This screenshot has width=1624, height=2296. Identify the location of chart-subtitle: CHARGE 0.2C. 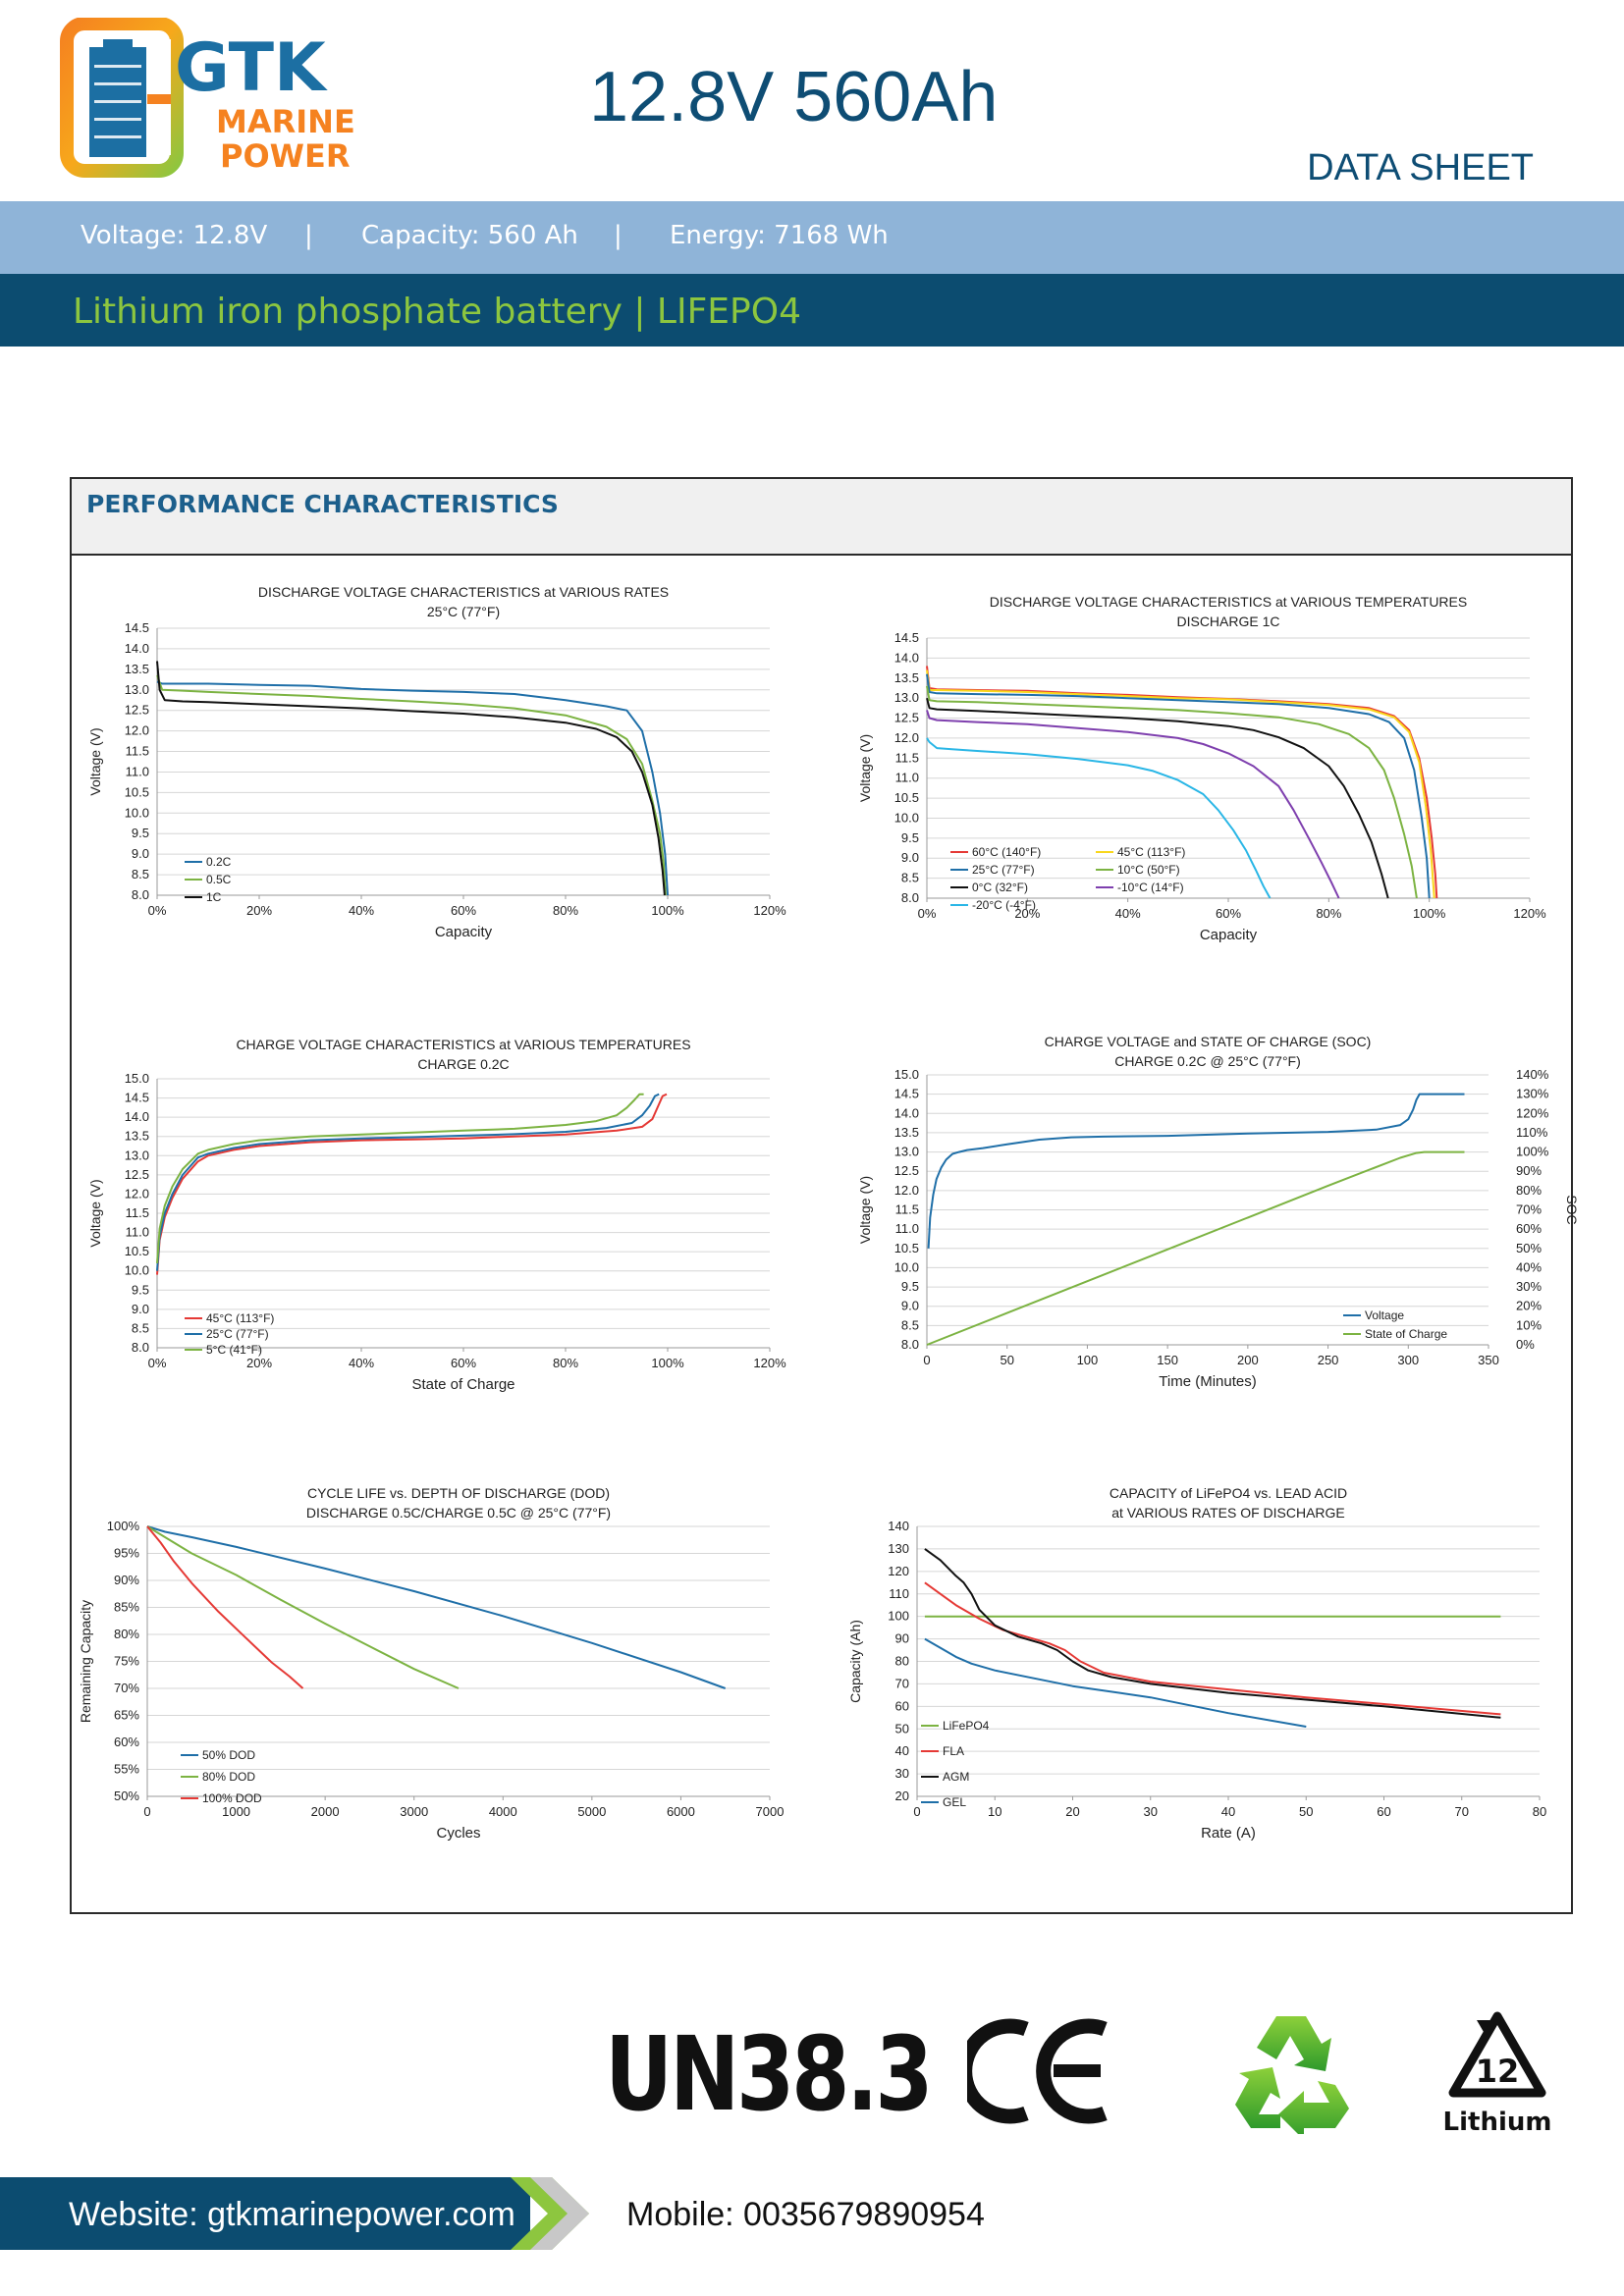
(463, 1064).